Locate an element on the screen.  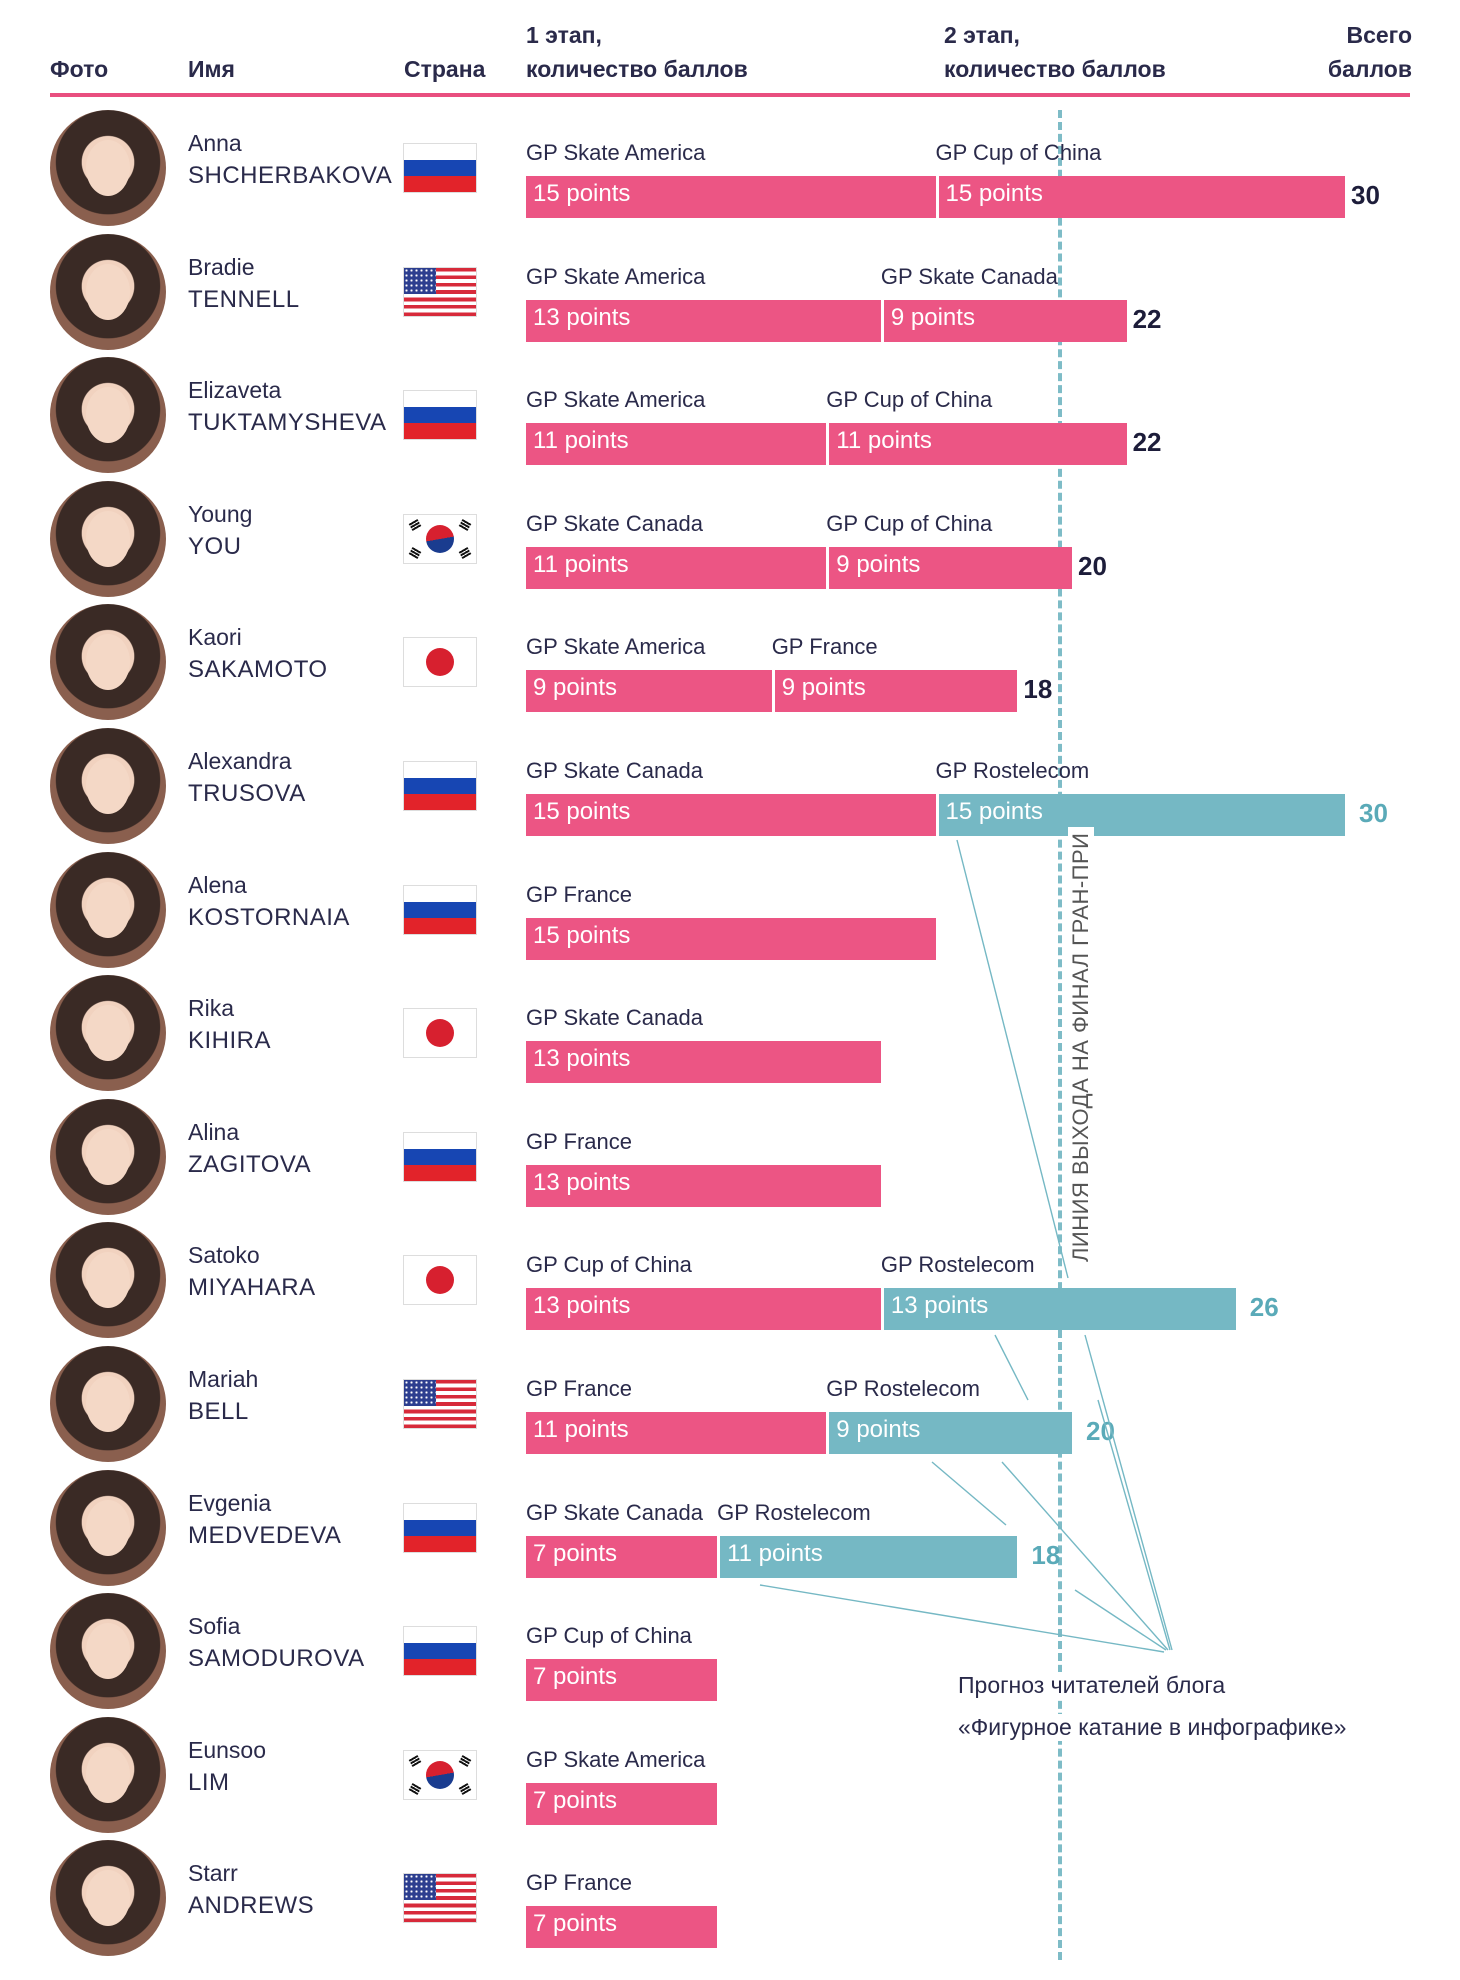
athlete-row: Rika KIHIRA GP Skate Canada 13 points is located at coordinates (730, 1033).